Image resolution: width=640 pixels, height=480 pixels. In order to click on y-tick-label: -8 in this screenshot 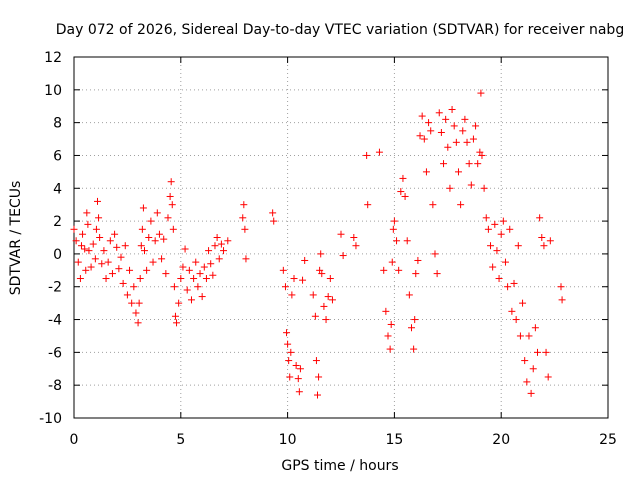, I will do `click(55, 386)`.